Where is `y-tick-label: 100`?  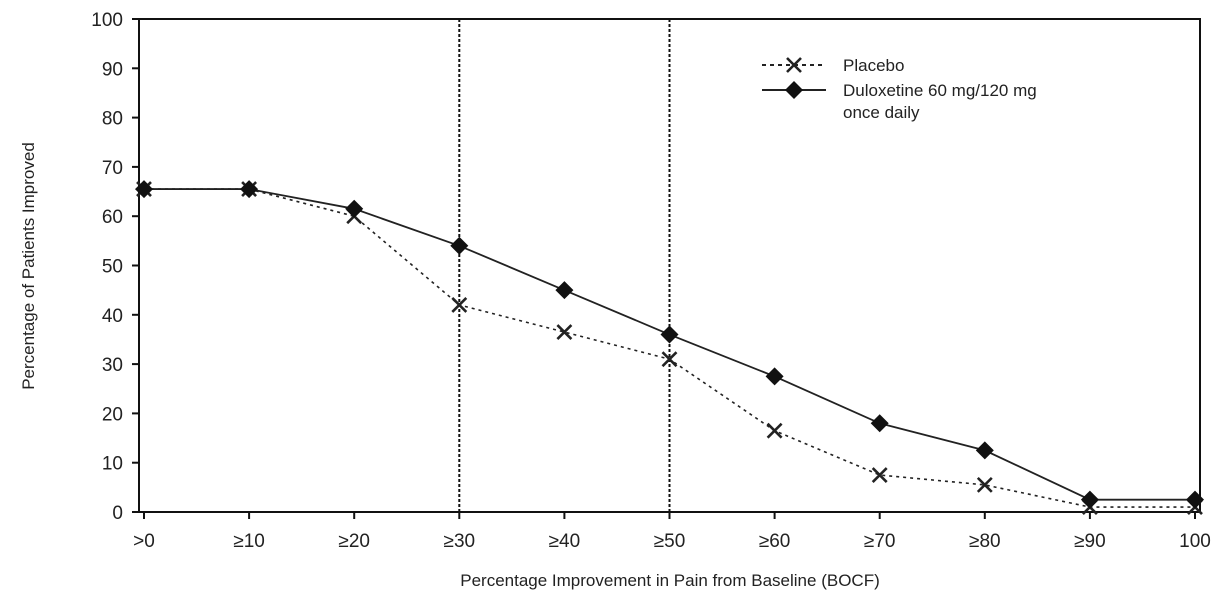
y-tick-label: 100 is located at coordinates (107, 20).